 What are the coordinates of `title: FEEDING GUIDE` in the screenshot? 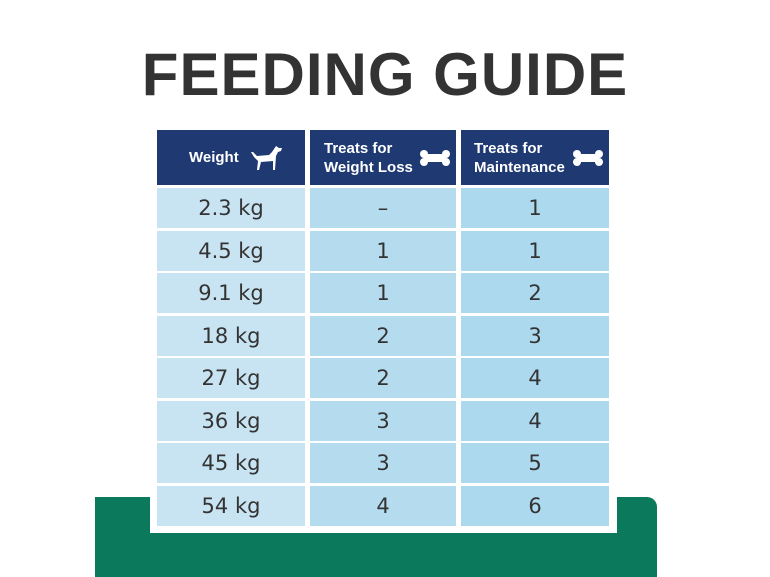 It's located at (385, 74).